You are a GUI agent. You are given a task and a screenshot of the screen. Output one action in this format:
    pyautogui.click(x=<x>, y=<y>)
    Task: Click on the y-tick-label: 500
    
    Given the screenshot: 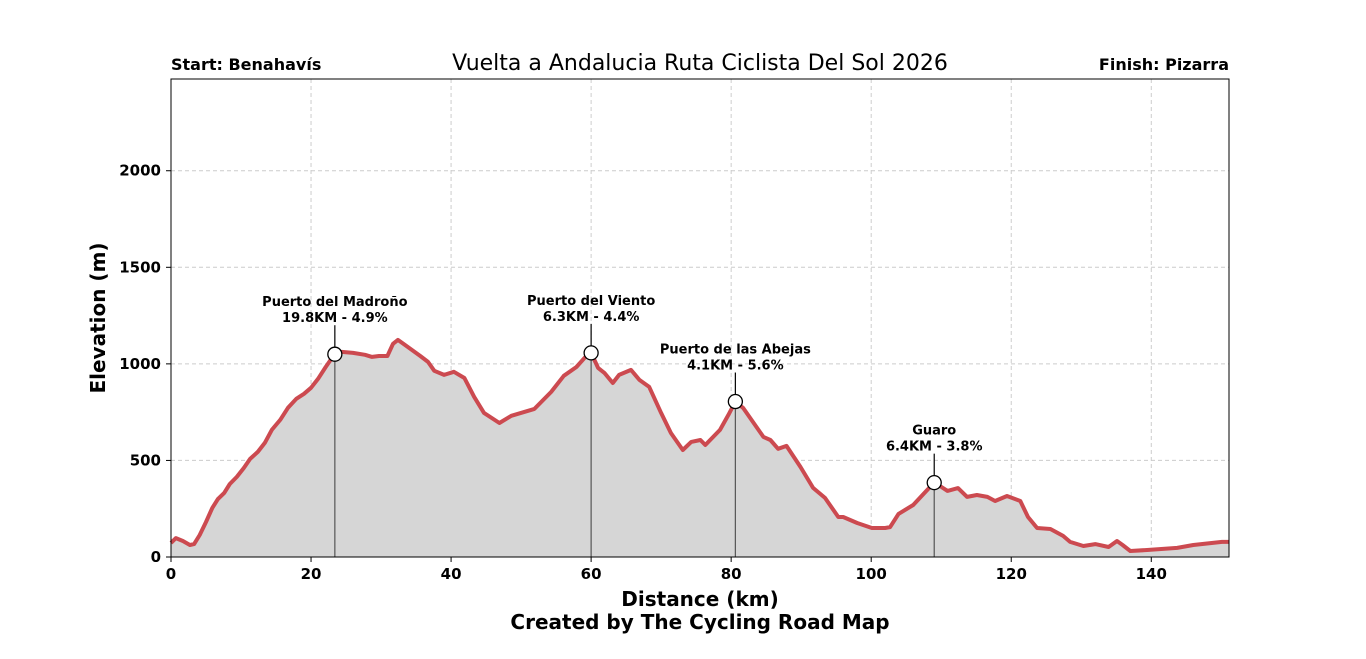 What is the action you would take?
    pyautogui.click(x=145, y=460)
    